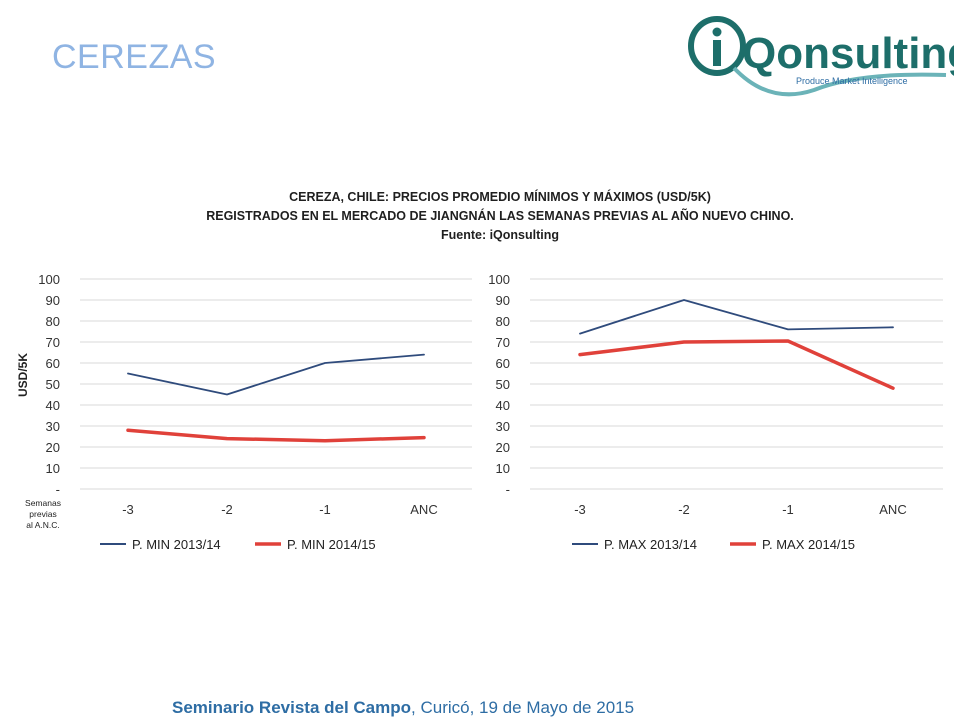 The height and width of the screenshot is (720, 960). I want to click on logo-swoosh, so click(839, 81).